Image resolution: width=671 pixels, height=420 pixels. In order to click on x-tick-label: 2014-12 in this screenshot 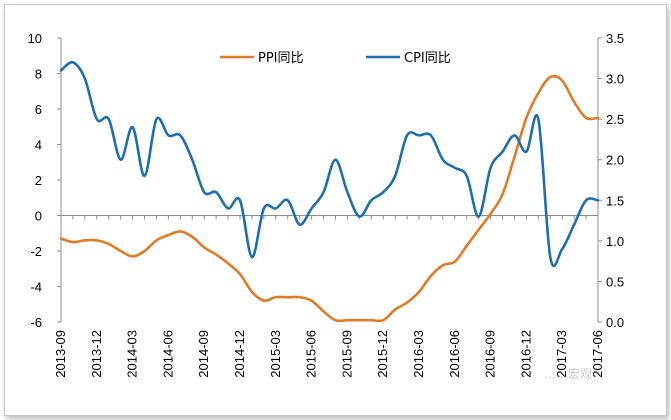, I will do `click(239, 354)`.